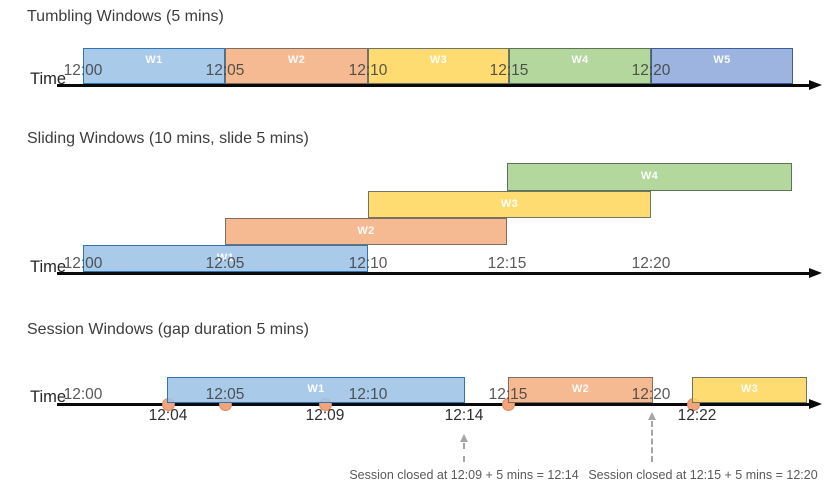  I want to click on session-close-annotation: Session closed at 12:15 + 5 mins = 12:20, so click(703, 475).